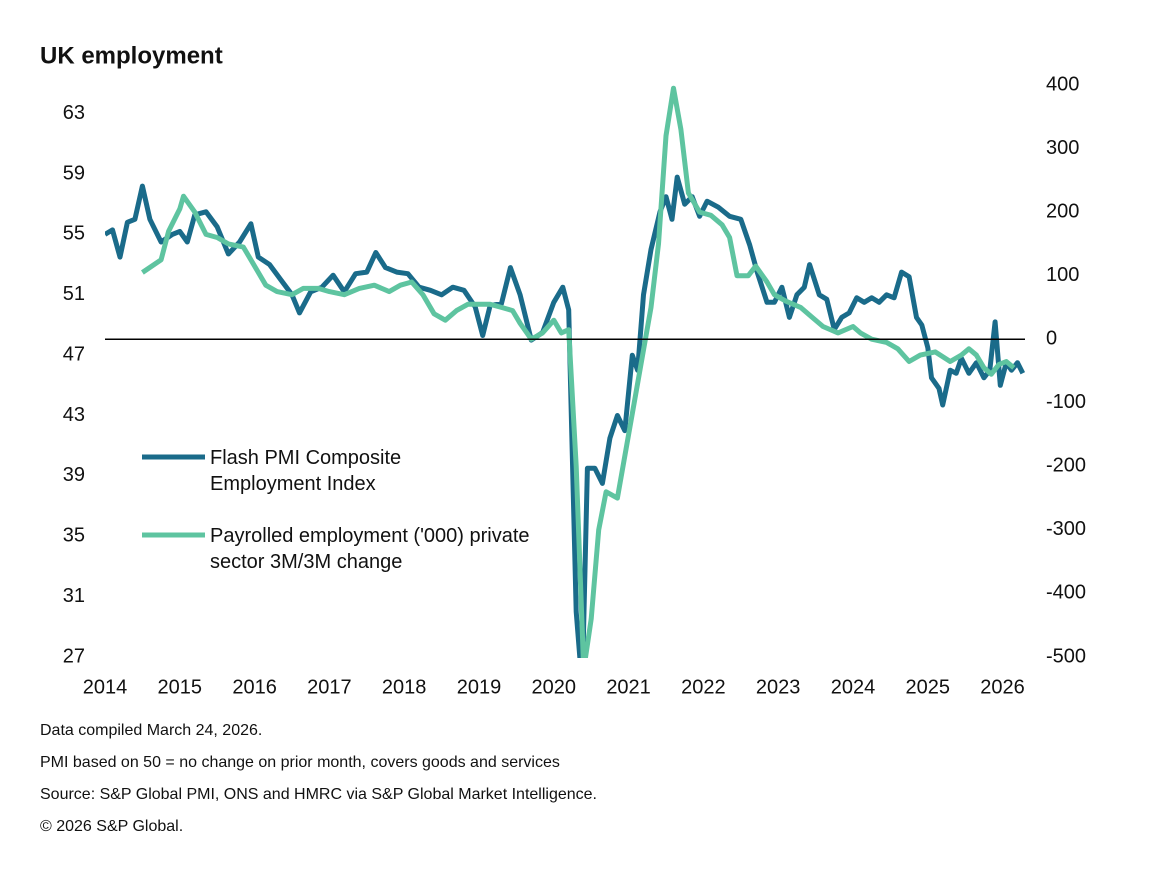 The height and width of the screenshot is (869, 1162). I want to click on y-tick-label: 55, so click(74, 234).